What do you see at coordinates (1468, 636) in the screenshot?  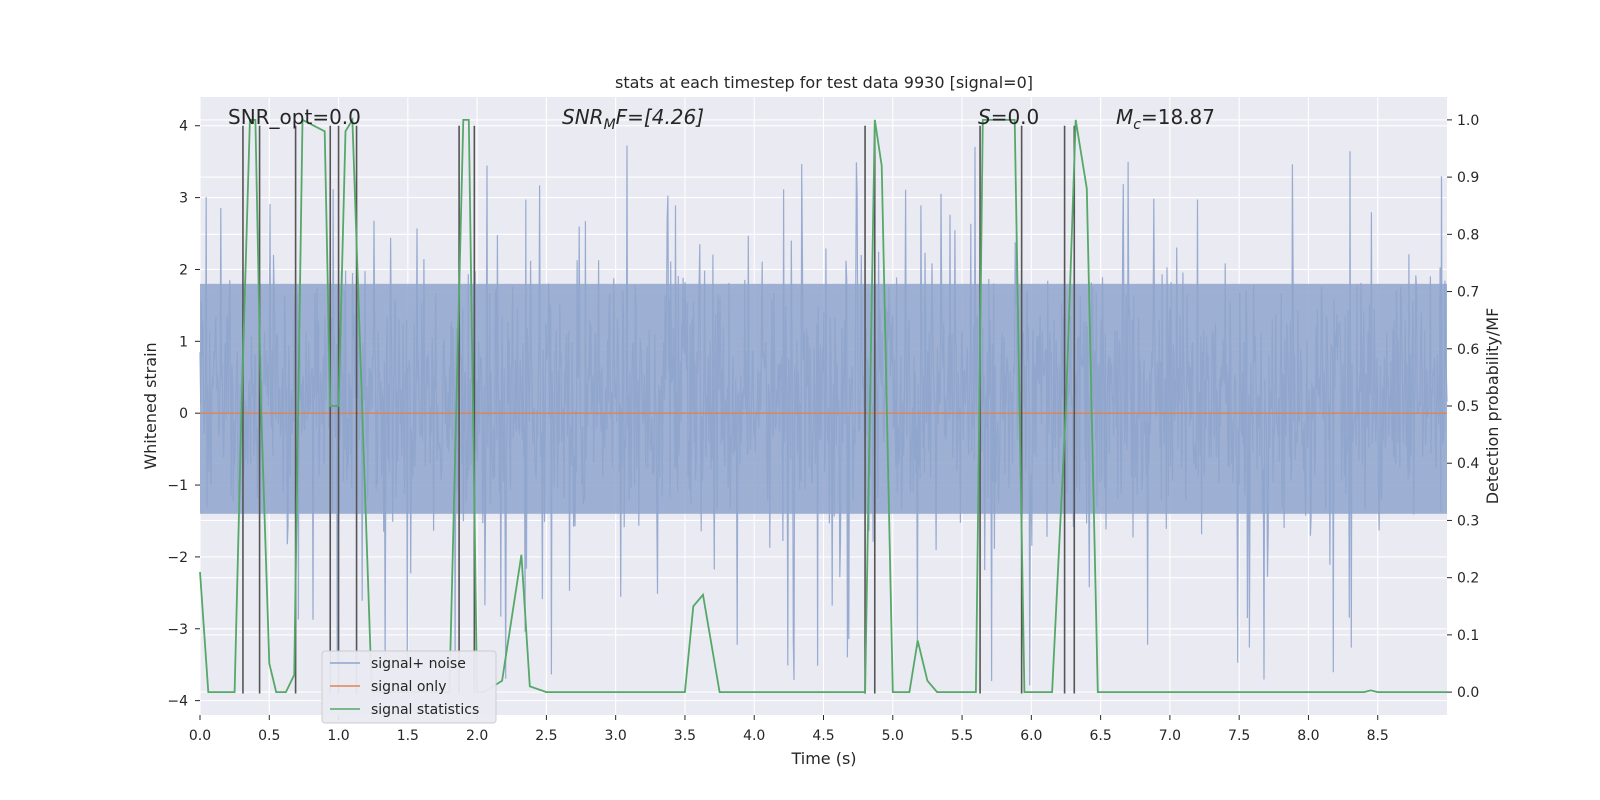 I see `y-right-tick-label: 0.1` at bounding box center [1468, 636].